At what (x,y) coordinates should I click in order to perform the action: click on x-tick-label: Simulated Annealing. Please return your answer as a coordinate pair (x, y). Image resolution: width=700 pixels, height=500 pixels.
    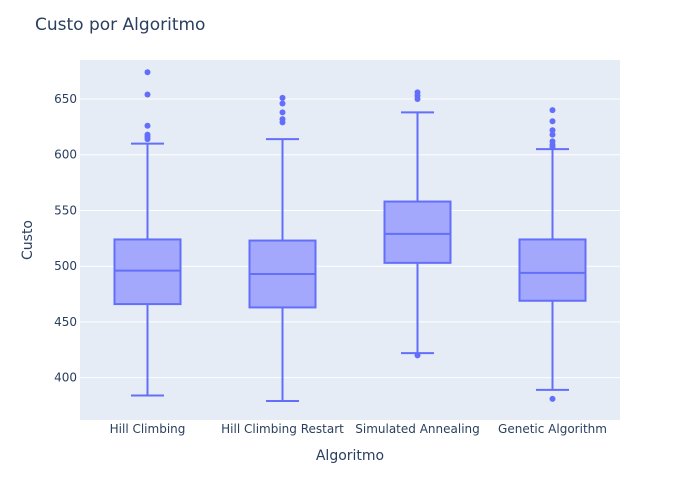
    Looking at the image, I should click on (417, 429).